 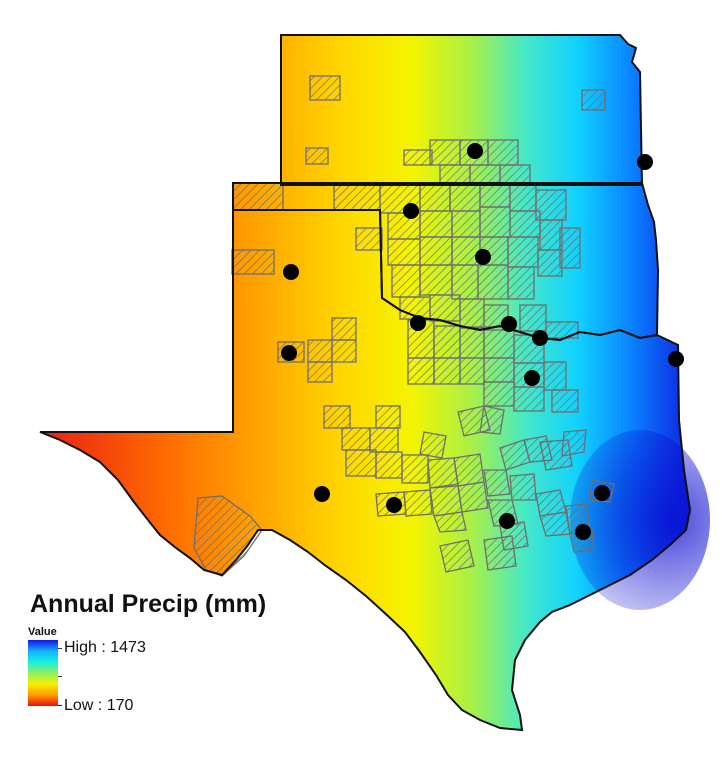 What do you see at coordinates (148, 604) in the screenshot?
I see `legend-title: Annual Precip (mm)` at bounding box center [148, 604].